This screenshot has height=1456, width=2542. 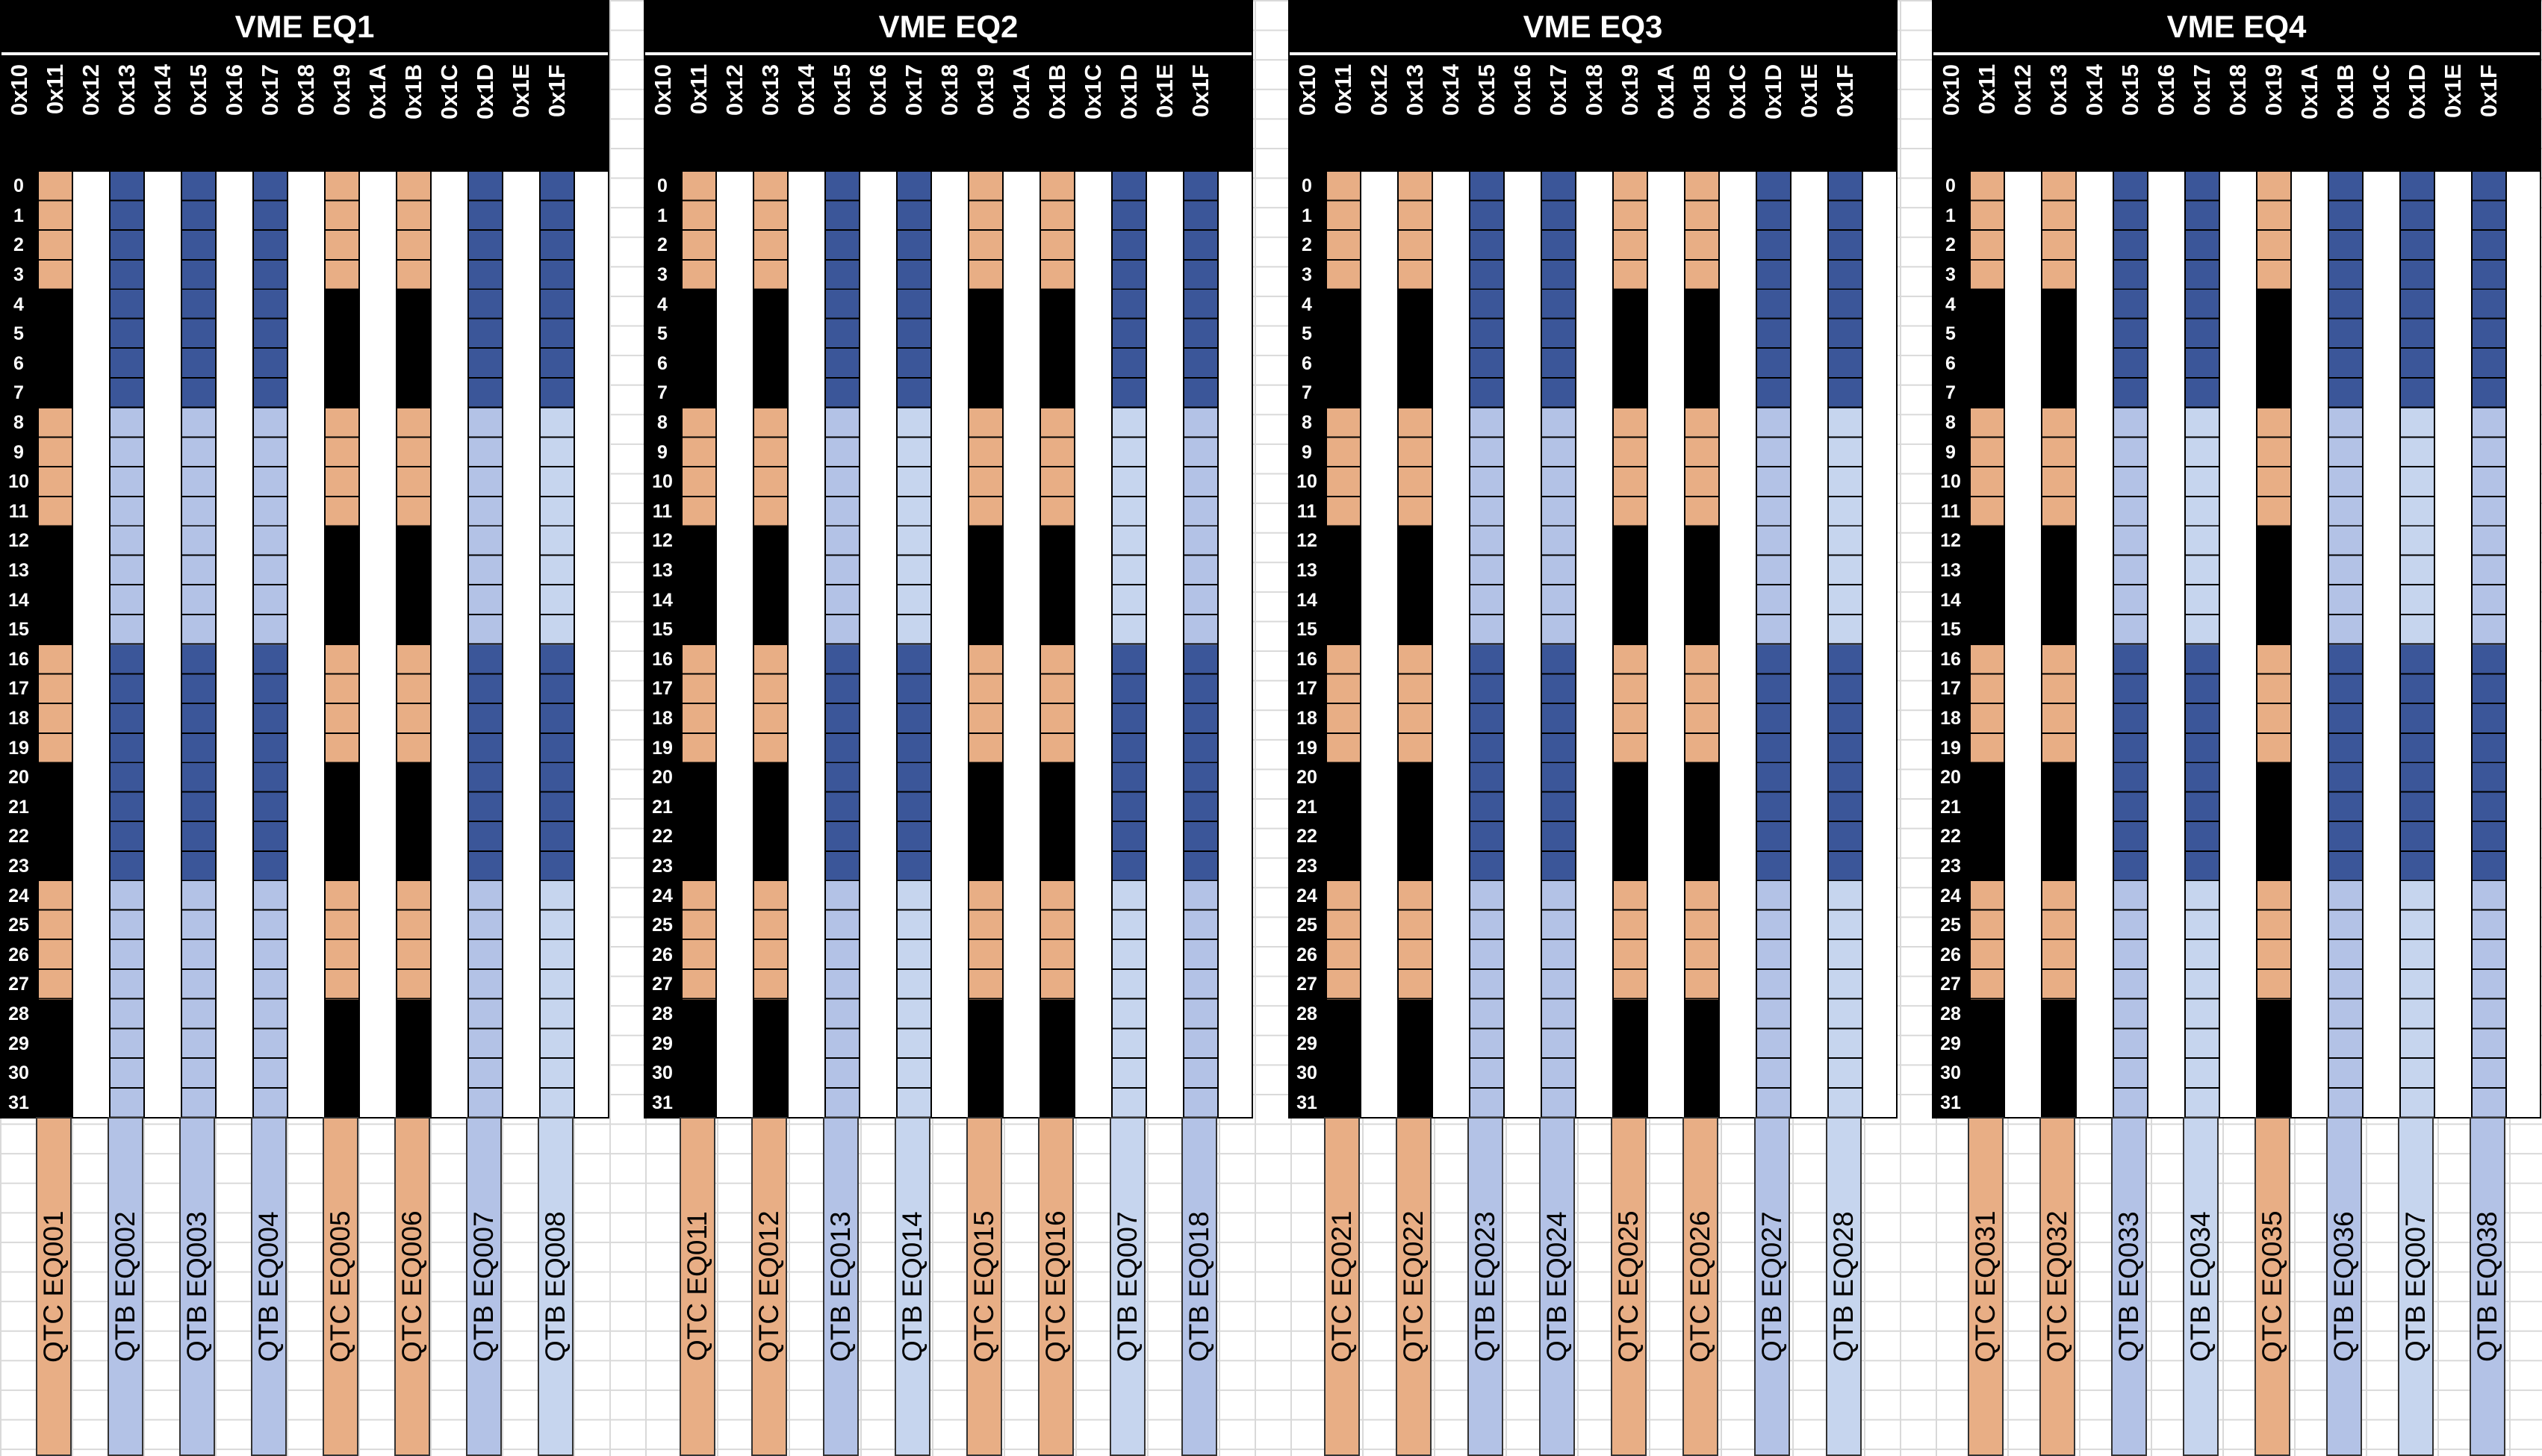 What do you see at coordinates (1951, 866) in the screenshot?
I see `row-label: 23` at bounding box center [1951, 866].